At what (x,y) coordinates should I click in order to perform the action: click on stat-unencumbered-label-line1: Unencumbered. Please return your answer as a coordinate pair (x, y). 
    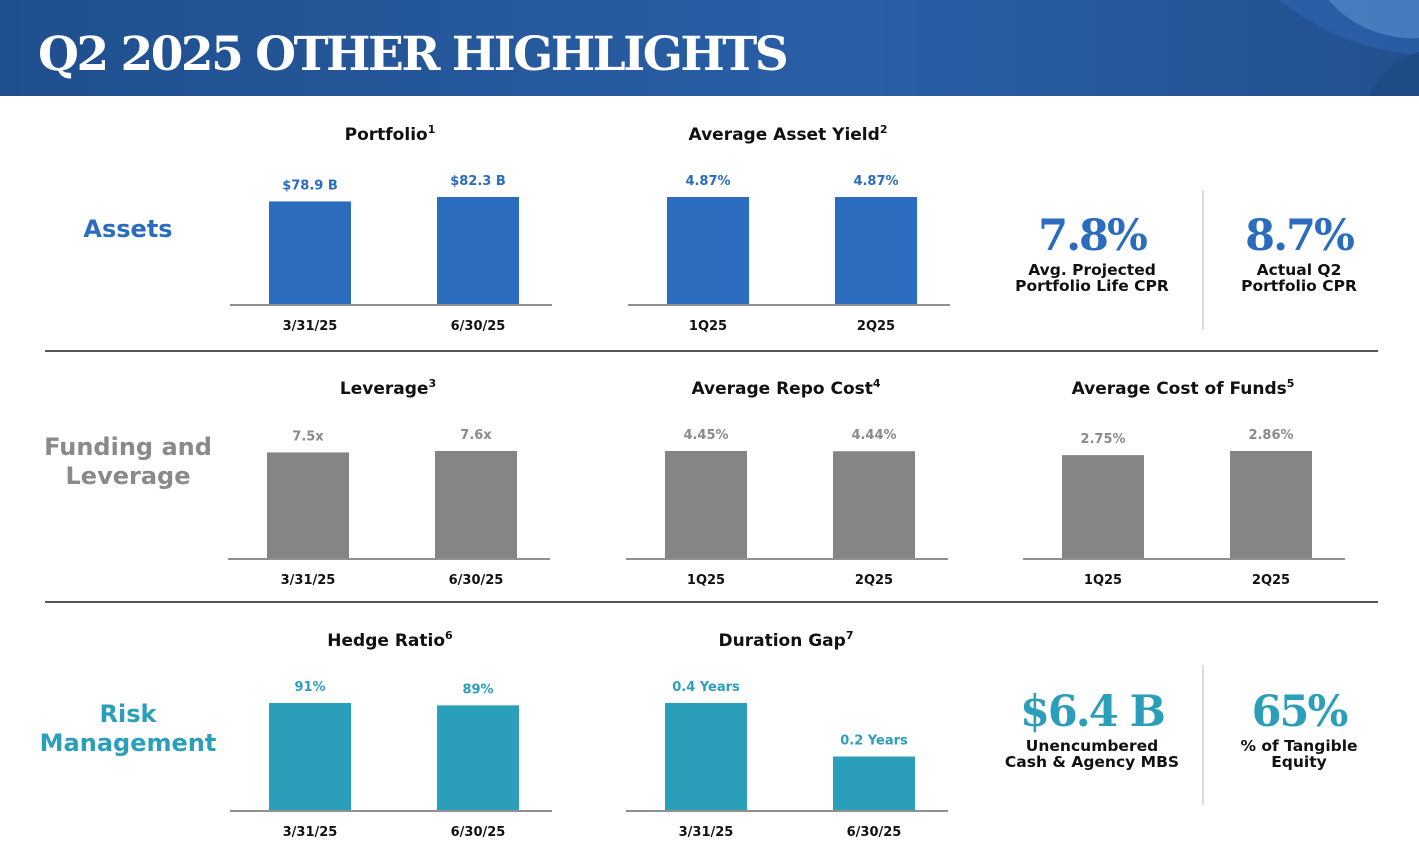
    Looking at the image, I should click on (1092, 746).